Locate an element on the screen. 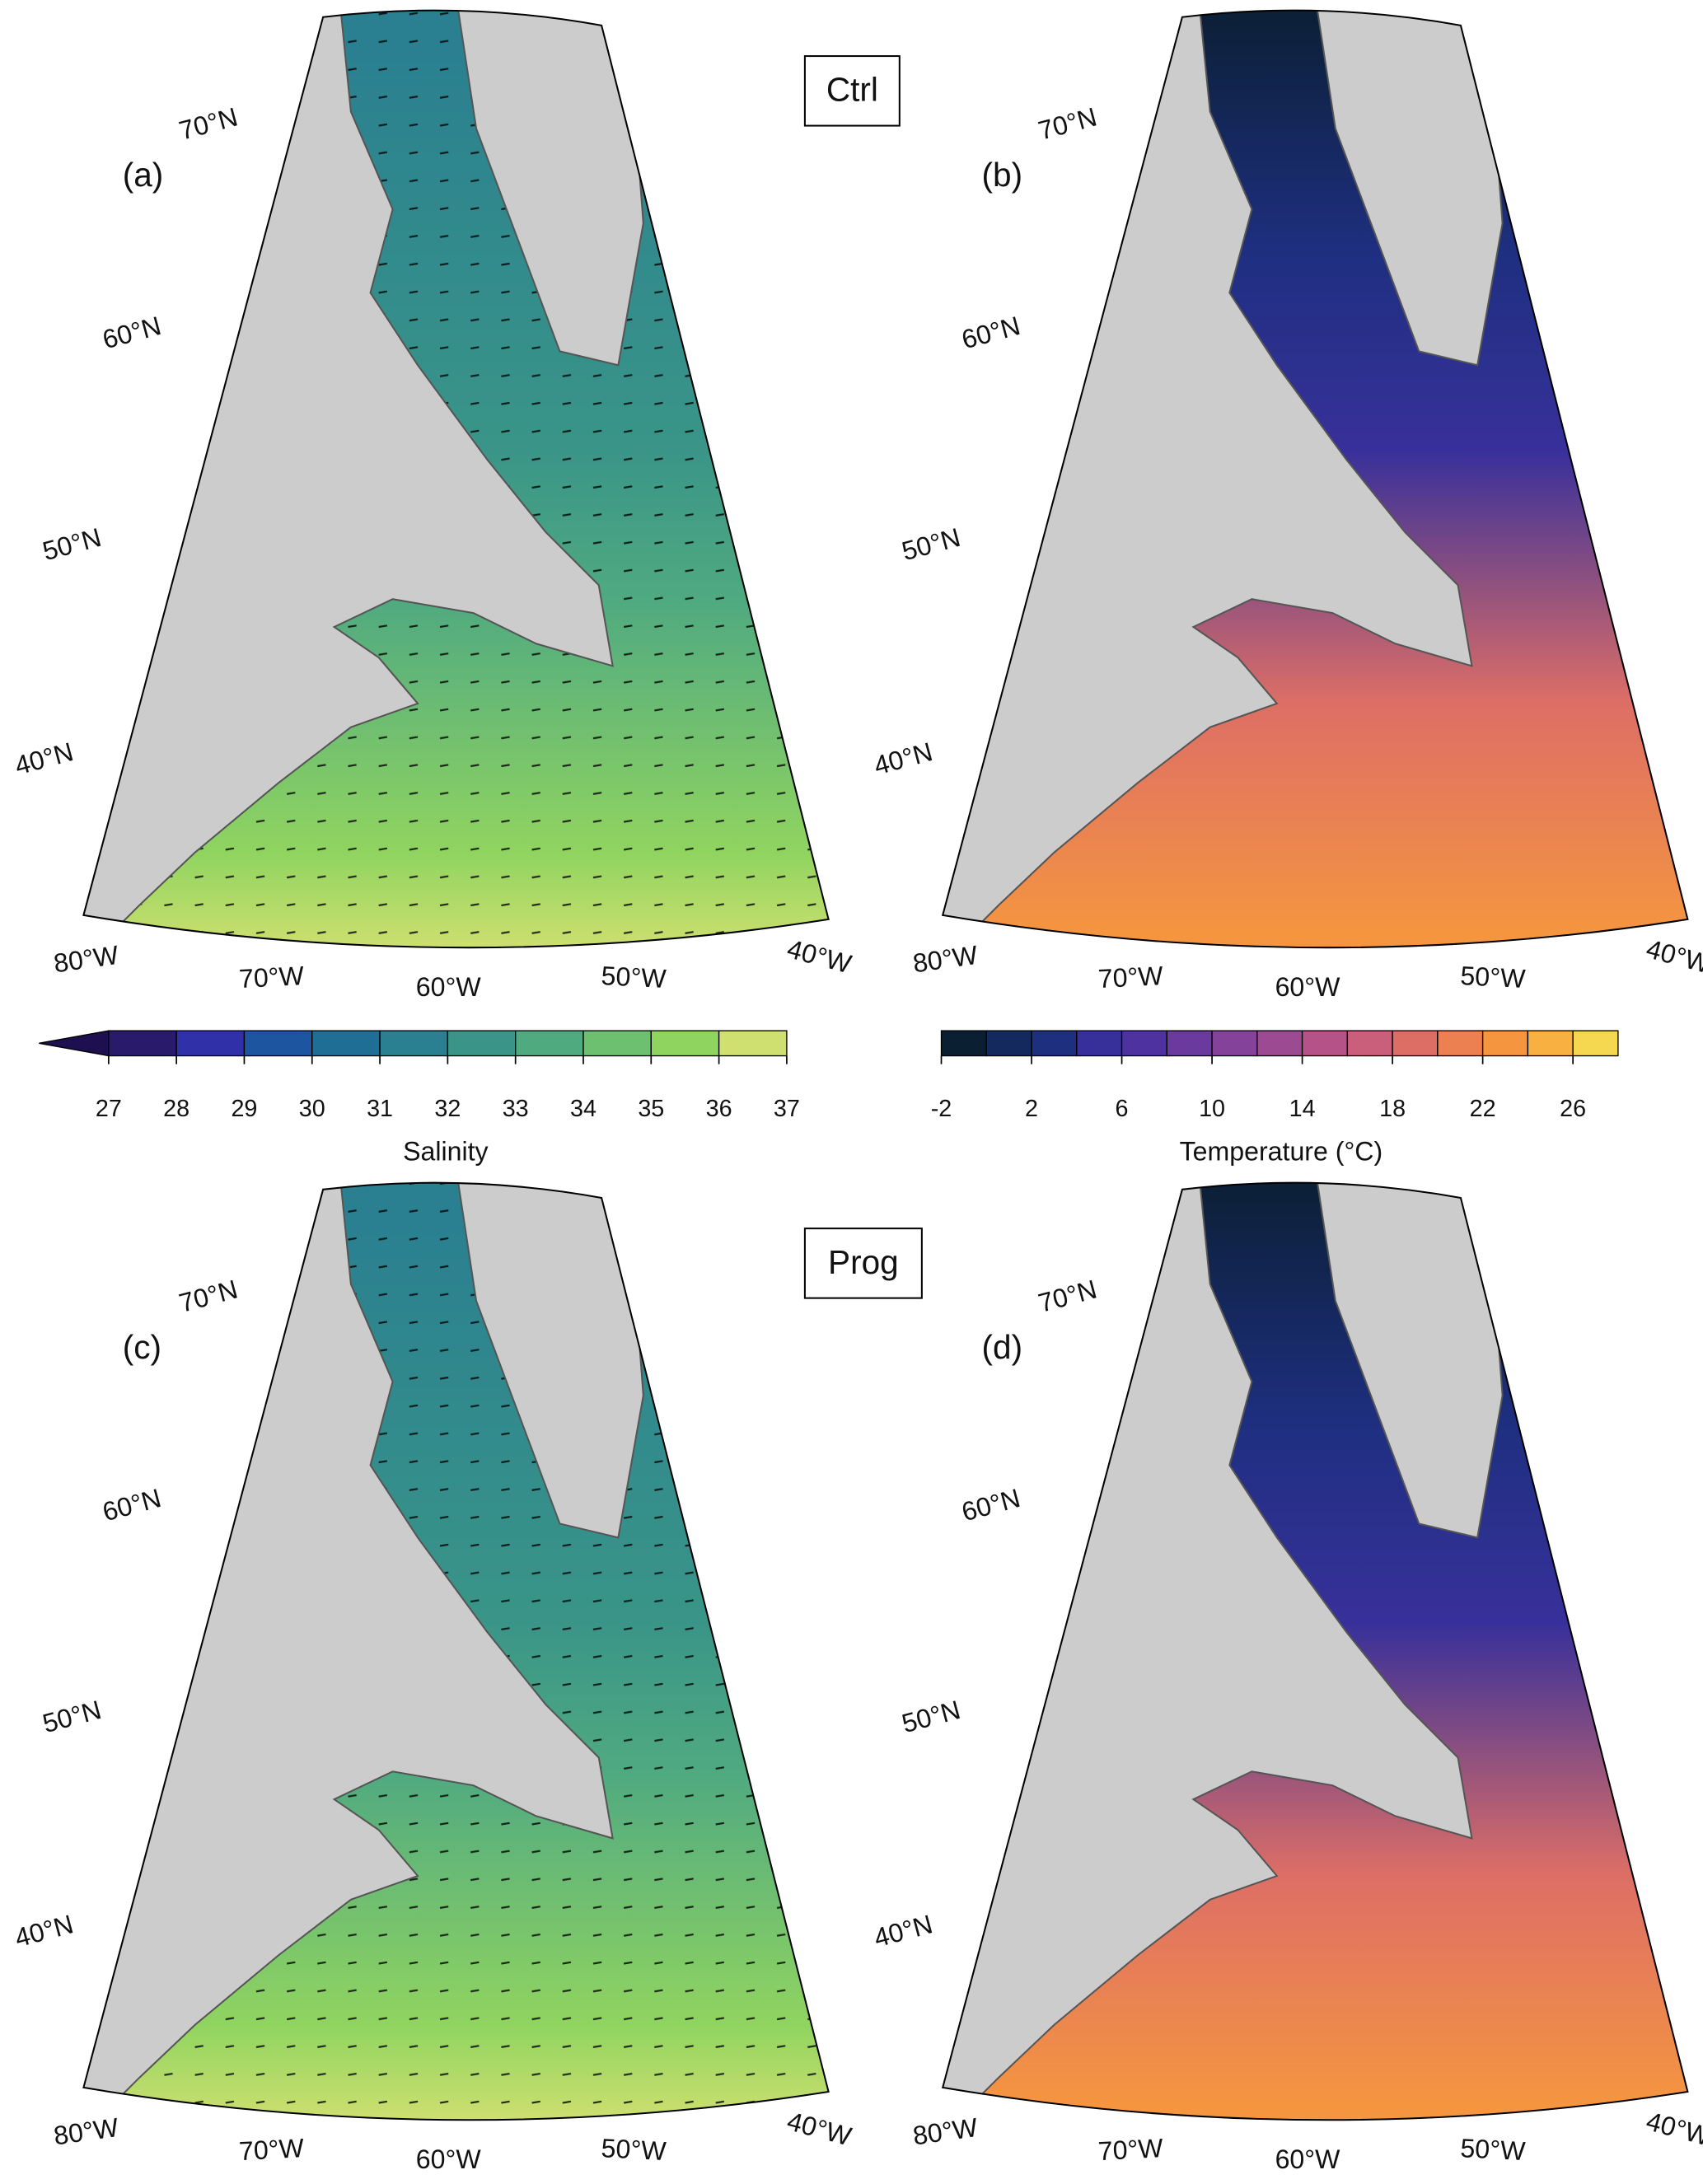 Image resolution: width=1703 pixels, height=2184 pixels. colorbar-tick-label: 35 is located at coordinates (651, 1109).